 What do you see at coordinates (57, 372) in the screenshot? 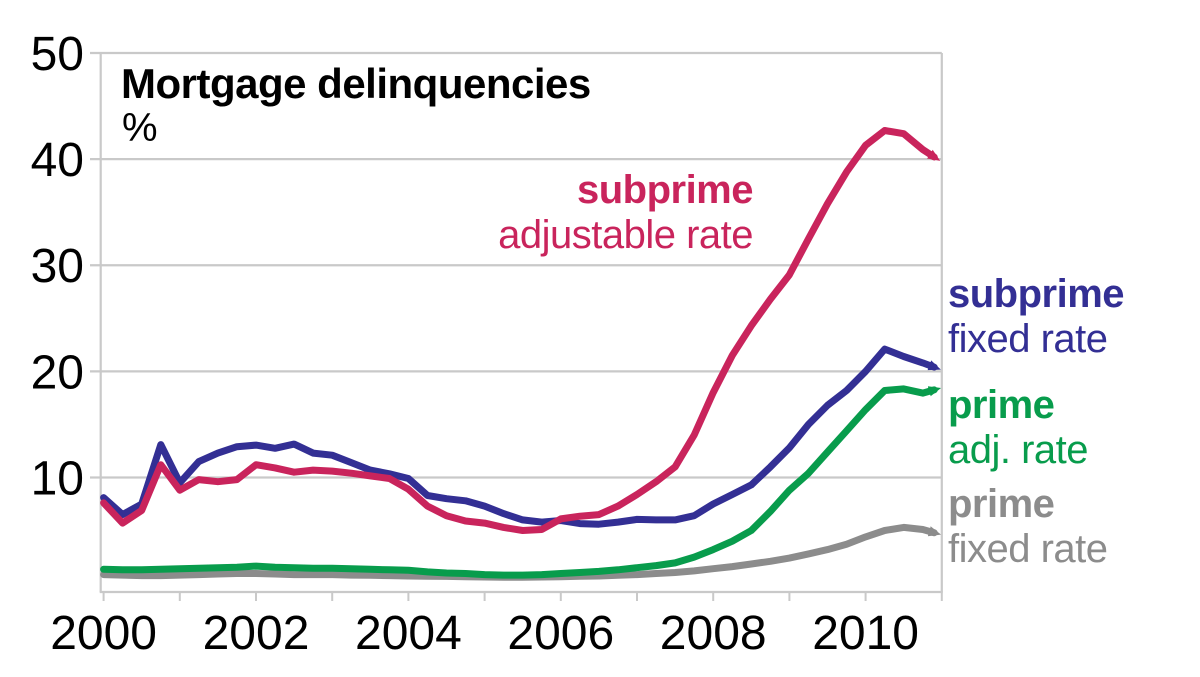
I see `y-tick-label-20: 20` at bounding box center [57, 372].